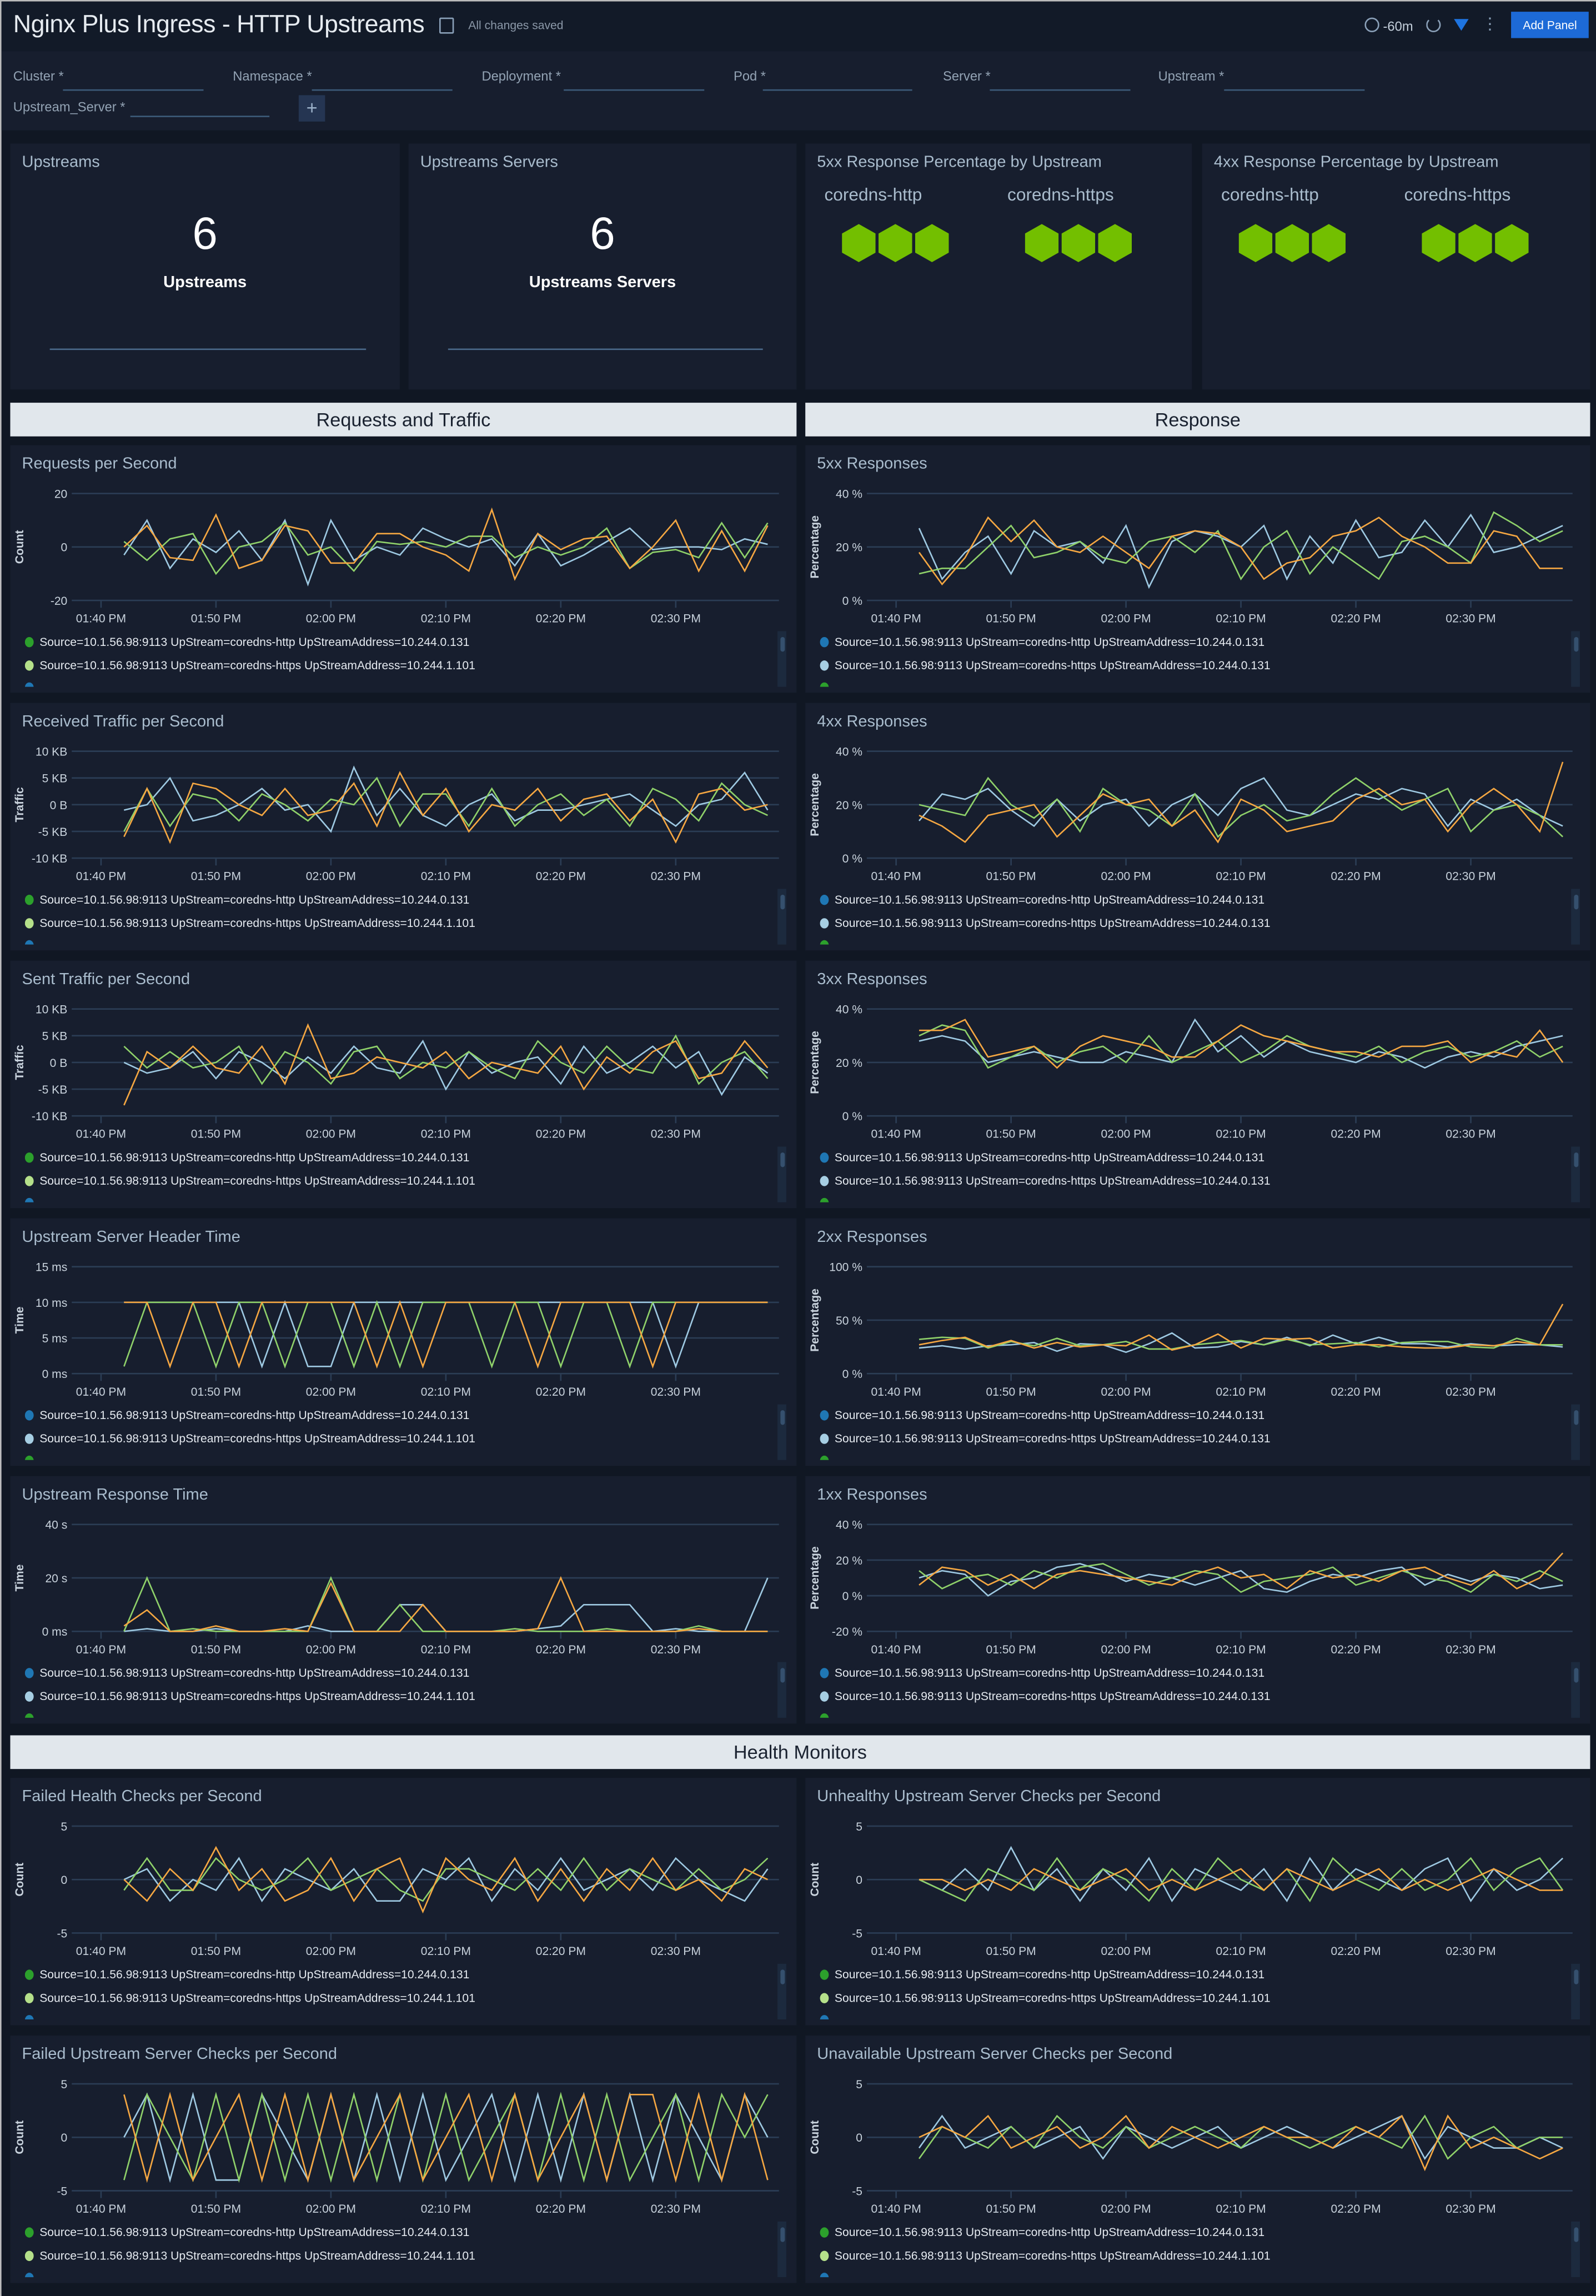 This screenshot has height=2296, width=1596. Describe the element at coordinates (1433, 25) in the screenshot. I see `refresh-icon` at that location.